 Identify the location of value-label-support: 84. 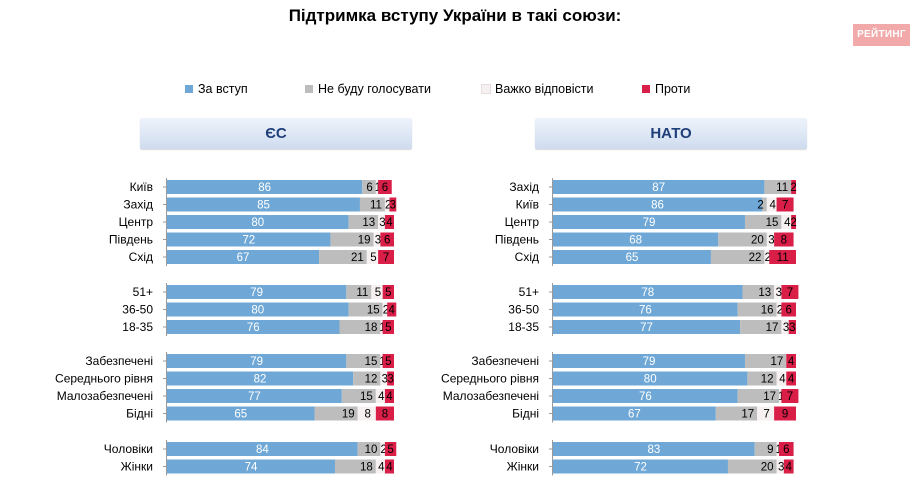
(262, 450).